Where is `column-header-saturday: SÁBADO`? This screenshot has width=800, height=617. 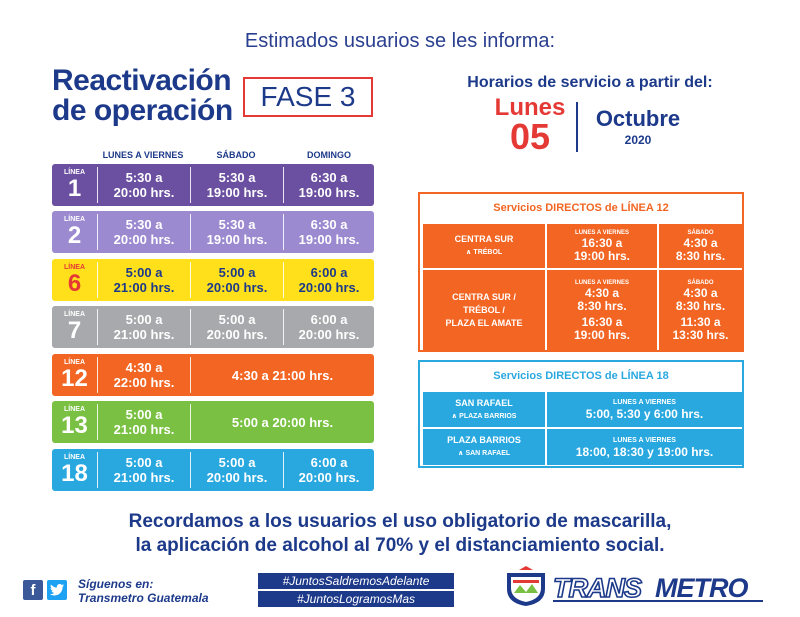
column-header-saturday: SÁBADO is located at coordinates (236, 155).